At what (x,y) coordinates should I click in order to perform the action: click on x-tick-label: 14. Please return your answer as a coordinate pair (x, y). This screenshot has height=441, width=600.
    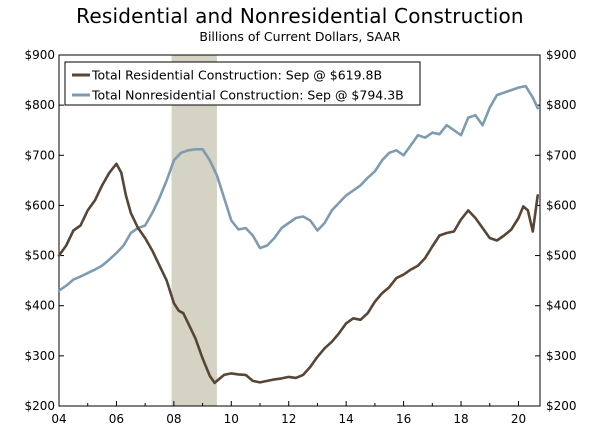
    Looking at the image, I should click on (346, 419).